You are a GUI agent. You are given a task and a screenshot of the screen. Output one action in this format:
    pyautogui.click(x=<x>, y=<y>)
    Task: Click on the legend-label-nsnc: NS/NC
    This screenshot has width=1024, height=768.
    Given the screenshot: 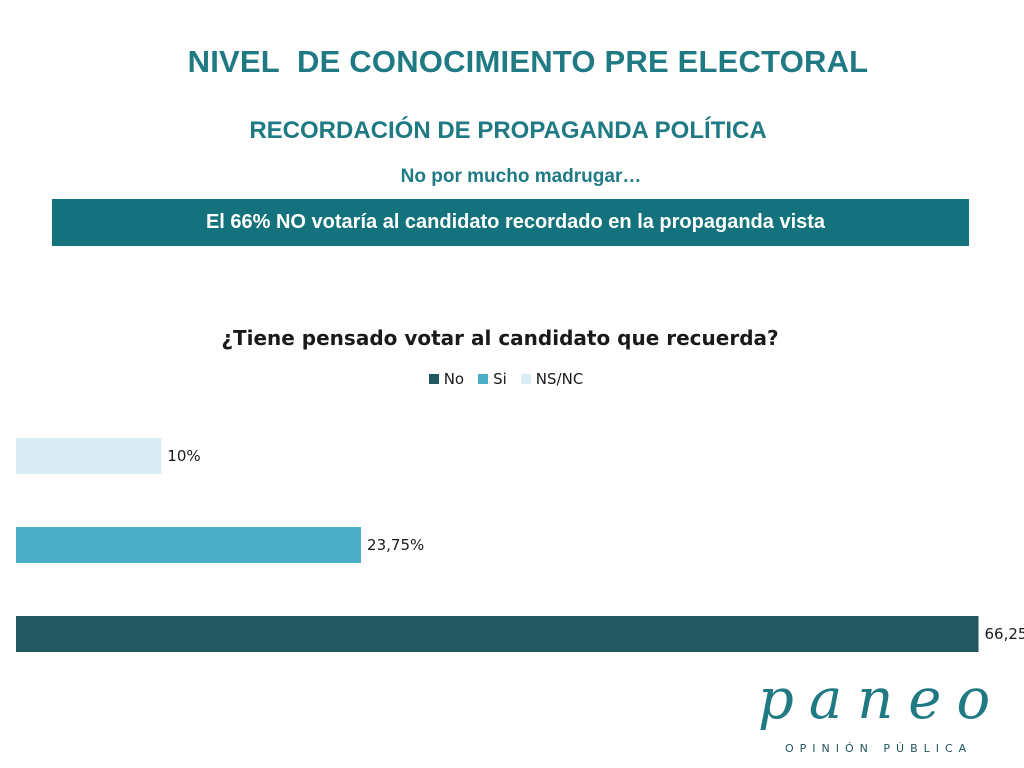 What is the action you would take?
    pyautogui.click(x=559, y=379)
    